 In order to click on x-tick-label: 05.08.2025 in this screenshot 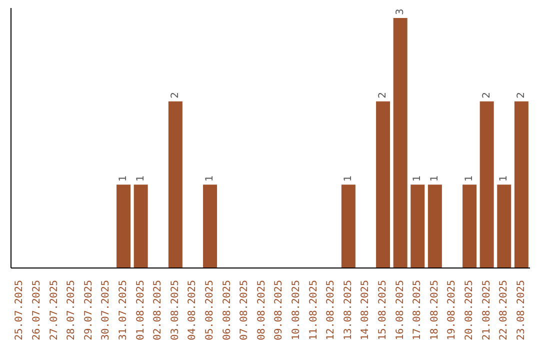, I will do `click(210, 310)`.